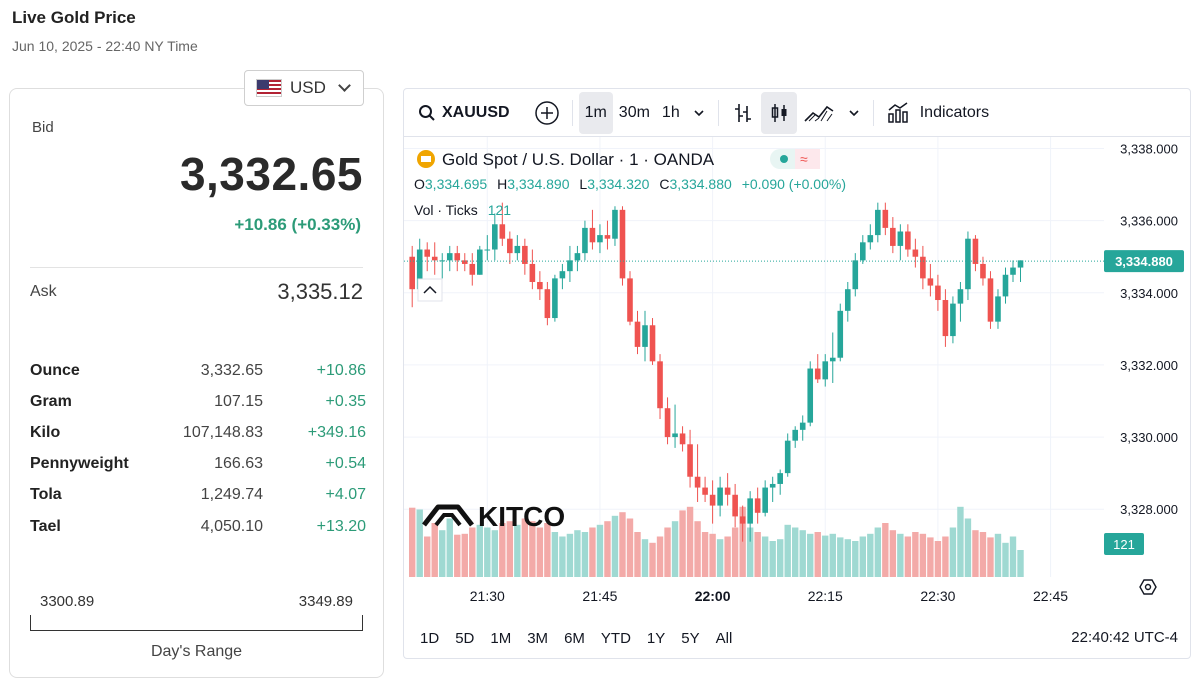 Image resolution: width=1195 pixels, height=678 pixels. Describe the element at coordinates (344, 85) in the screenshot. I see `chevron-down-icon` at that location.